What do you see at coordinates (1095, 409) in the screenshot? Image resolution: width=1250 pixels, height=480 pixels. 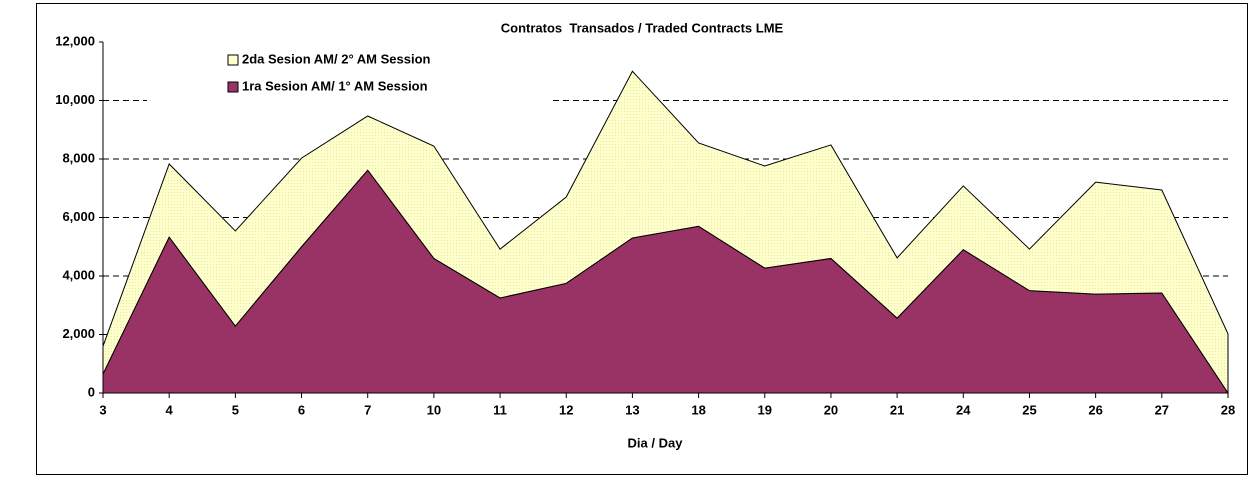 I see `x-tick-label: 26` at bounding box center [1095, 409].